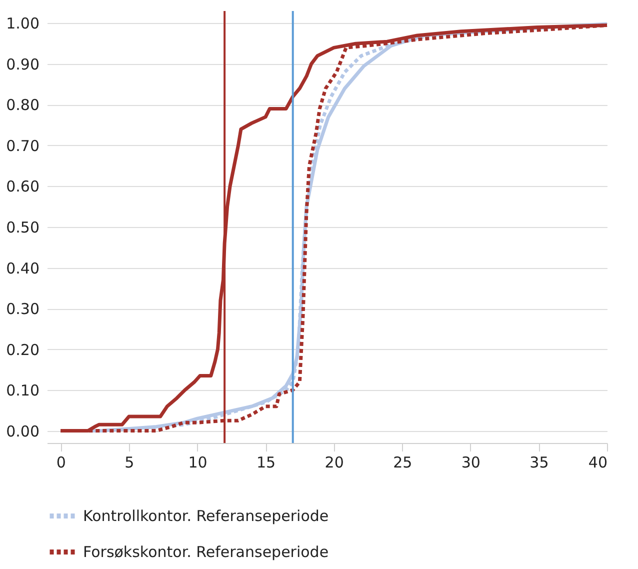 This screenshot has height=569, width=638. Describe the element at coordinates (23, 431) in the screenshot. I see `y-tick-label: 0.00` at that location.